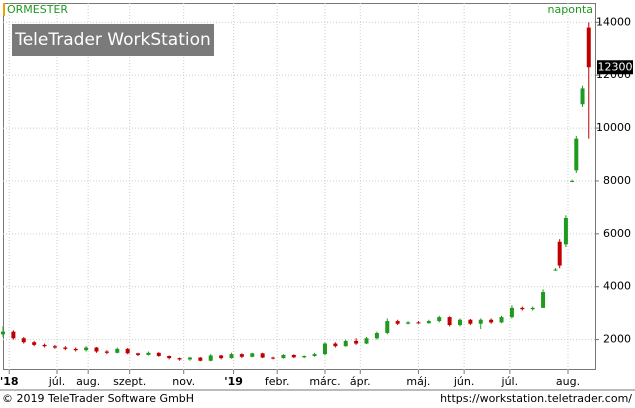  I want to click on x-tick-label: márc., so click(324, 381).